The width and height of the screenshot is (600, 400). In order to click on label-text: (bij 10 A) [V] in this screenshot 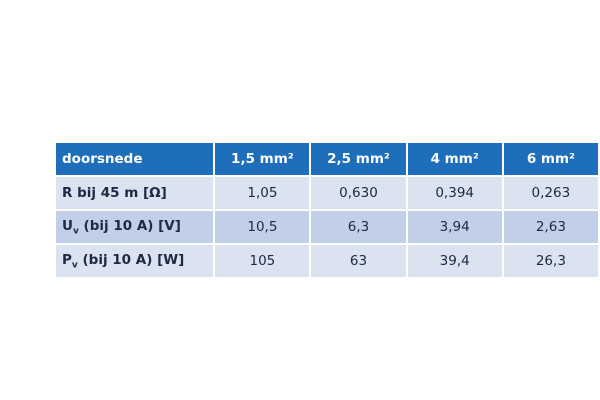, I will do `click(129, 225)`.